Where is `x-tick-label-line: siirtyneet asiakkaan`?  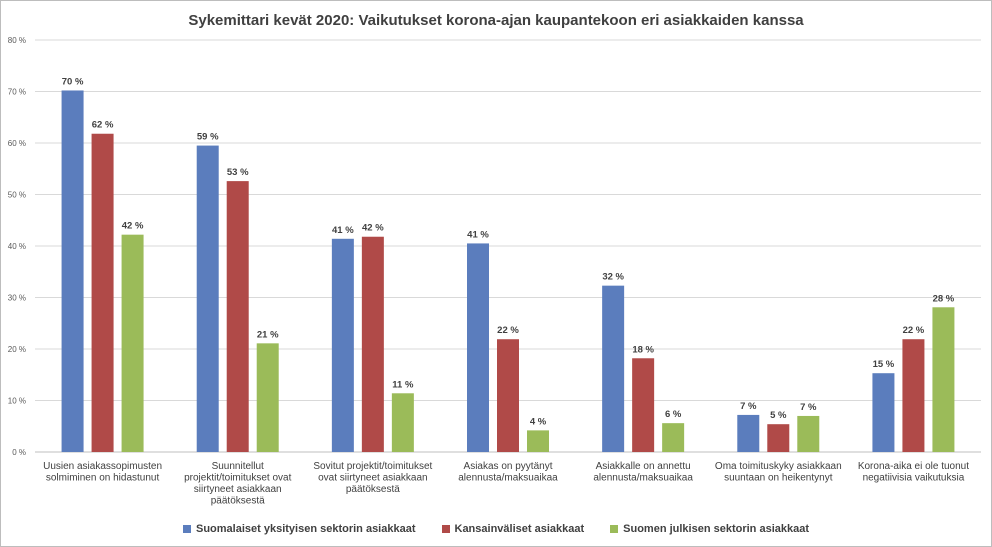 x-tick-label-line: siirtyneet asiakkaan is located at coordinates (238, 489).